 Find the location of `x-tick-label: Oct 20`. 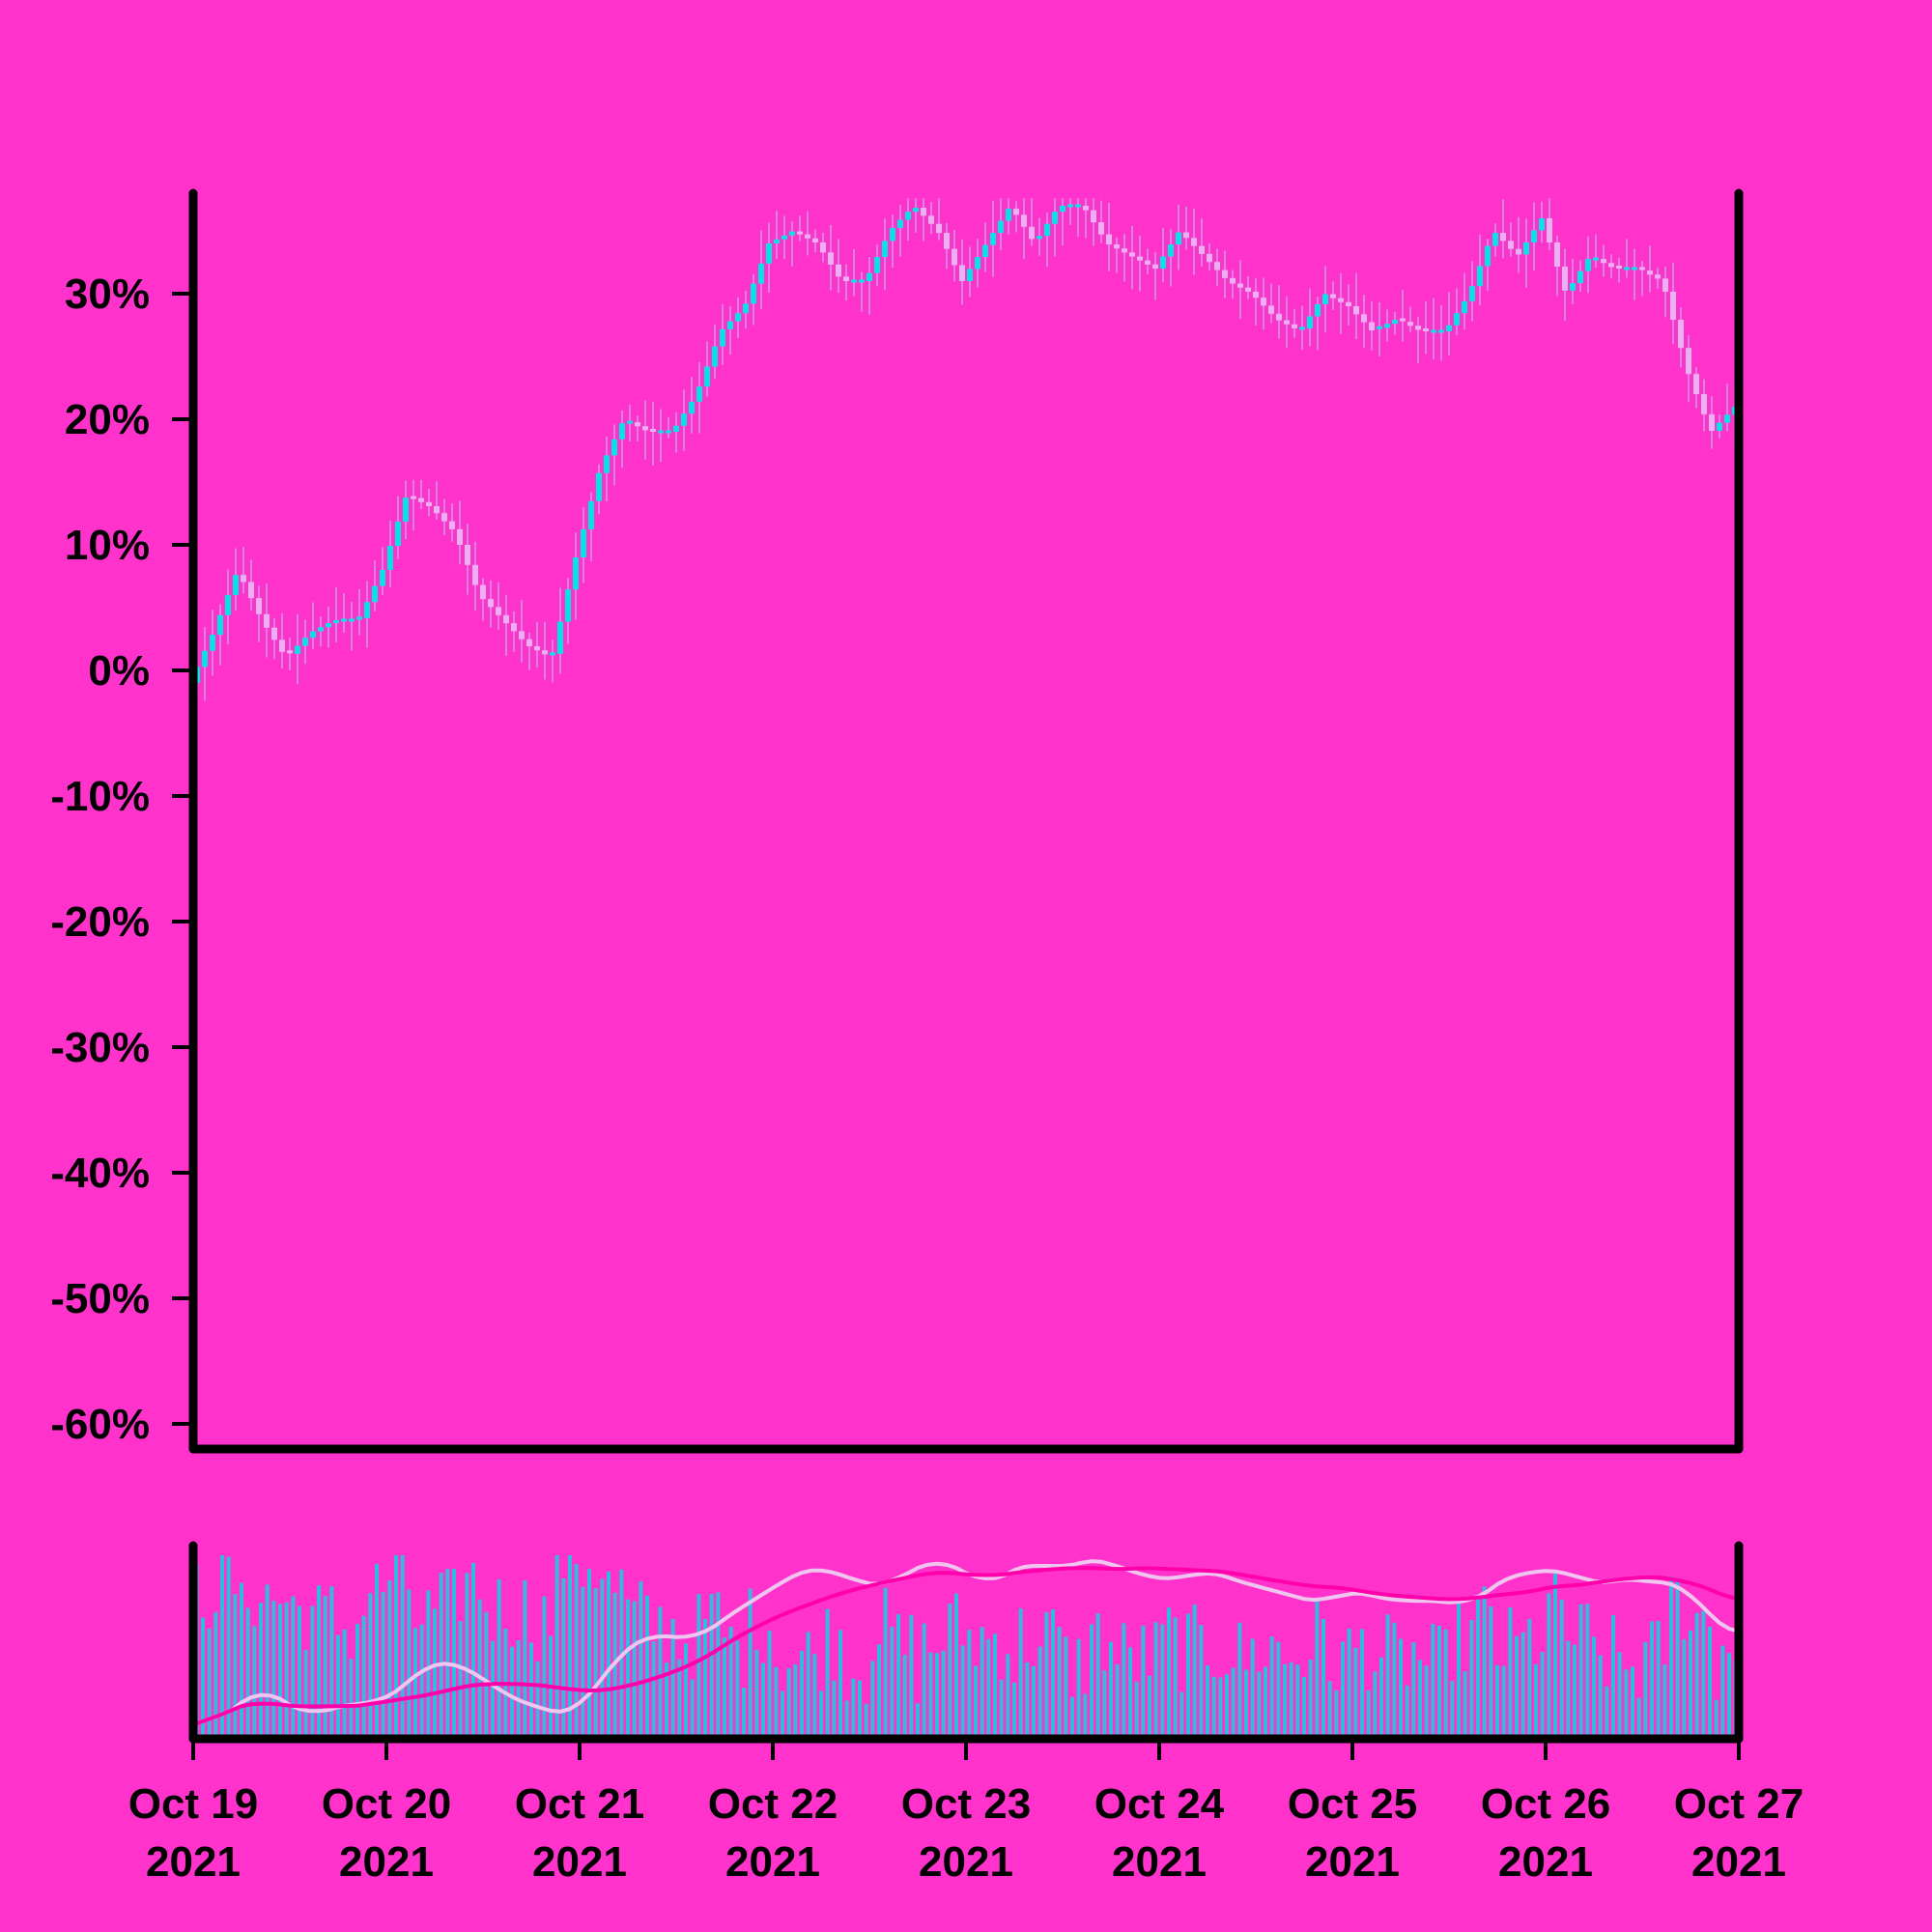

x-tick-label: Oct 20 is located at coordinates (387, 1804).